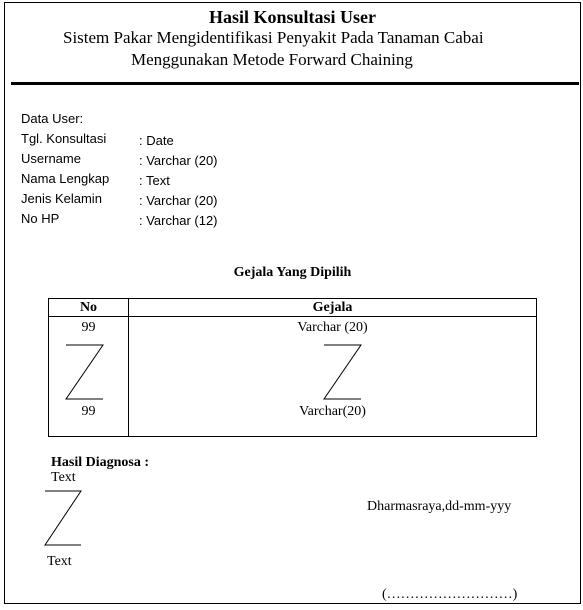  Describe the element at coordinates (64, 138) in the screenshot. I see `field-label-tgl-konsultasi: Tgl. Konsultasi` at that location.